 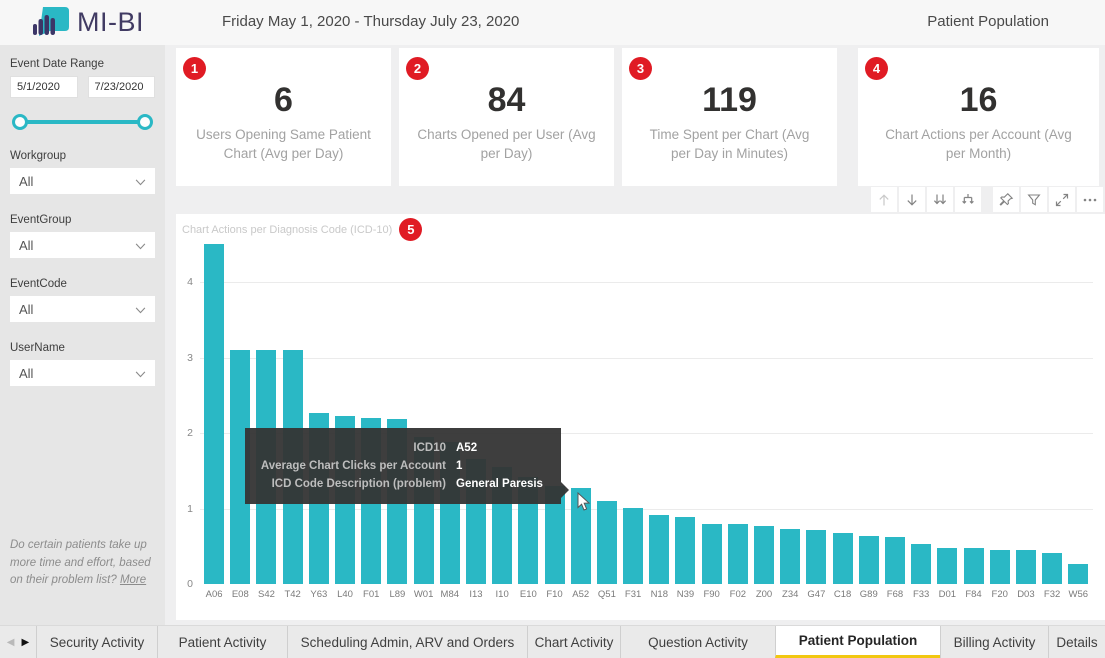 I want to click on date-range-slider, so click(x=82, y=122).